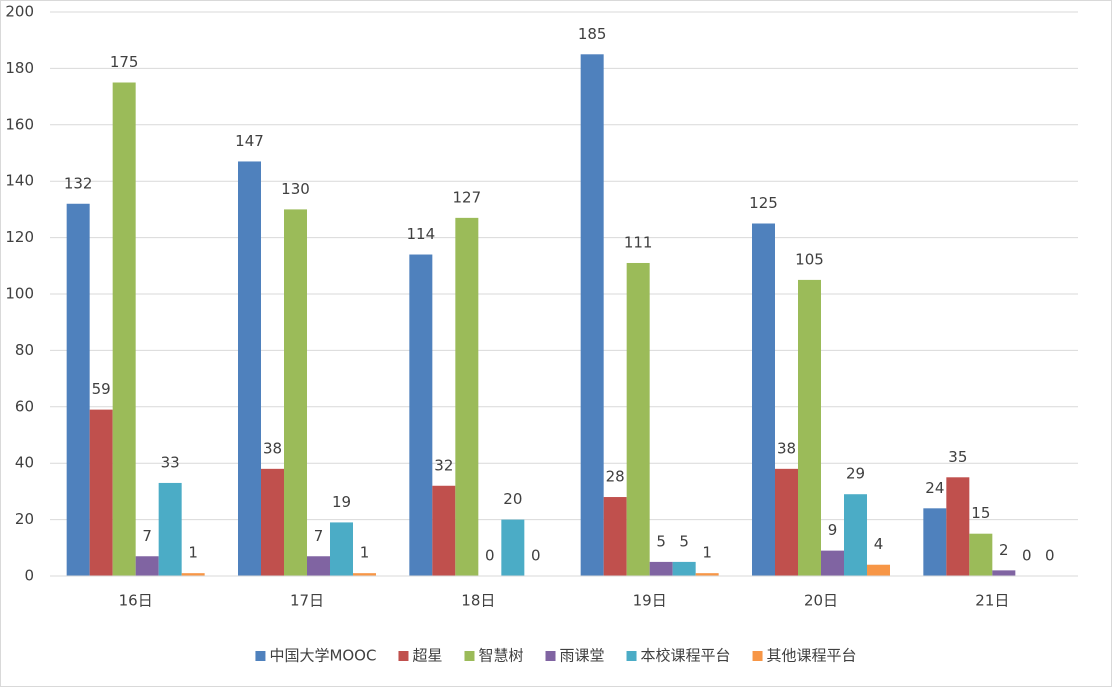 The width and height of the screenshot is (1112, 687). Describe the element at coordinates (307, 601) in the screenshot. I see `x-tick-label: 17日` at that location.